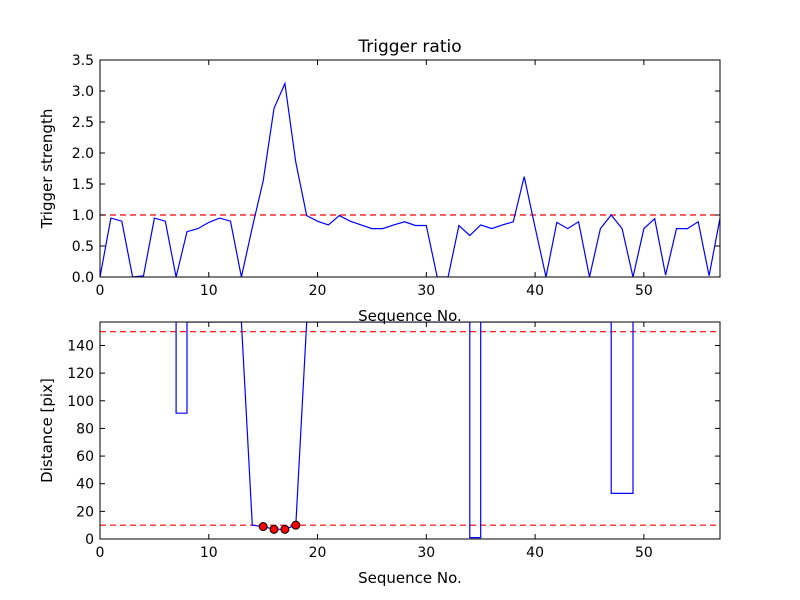 This screenshot has height=600, width=800. I want to click on y-tick-label: 120, so click(80, 374).